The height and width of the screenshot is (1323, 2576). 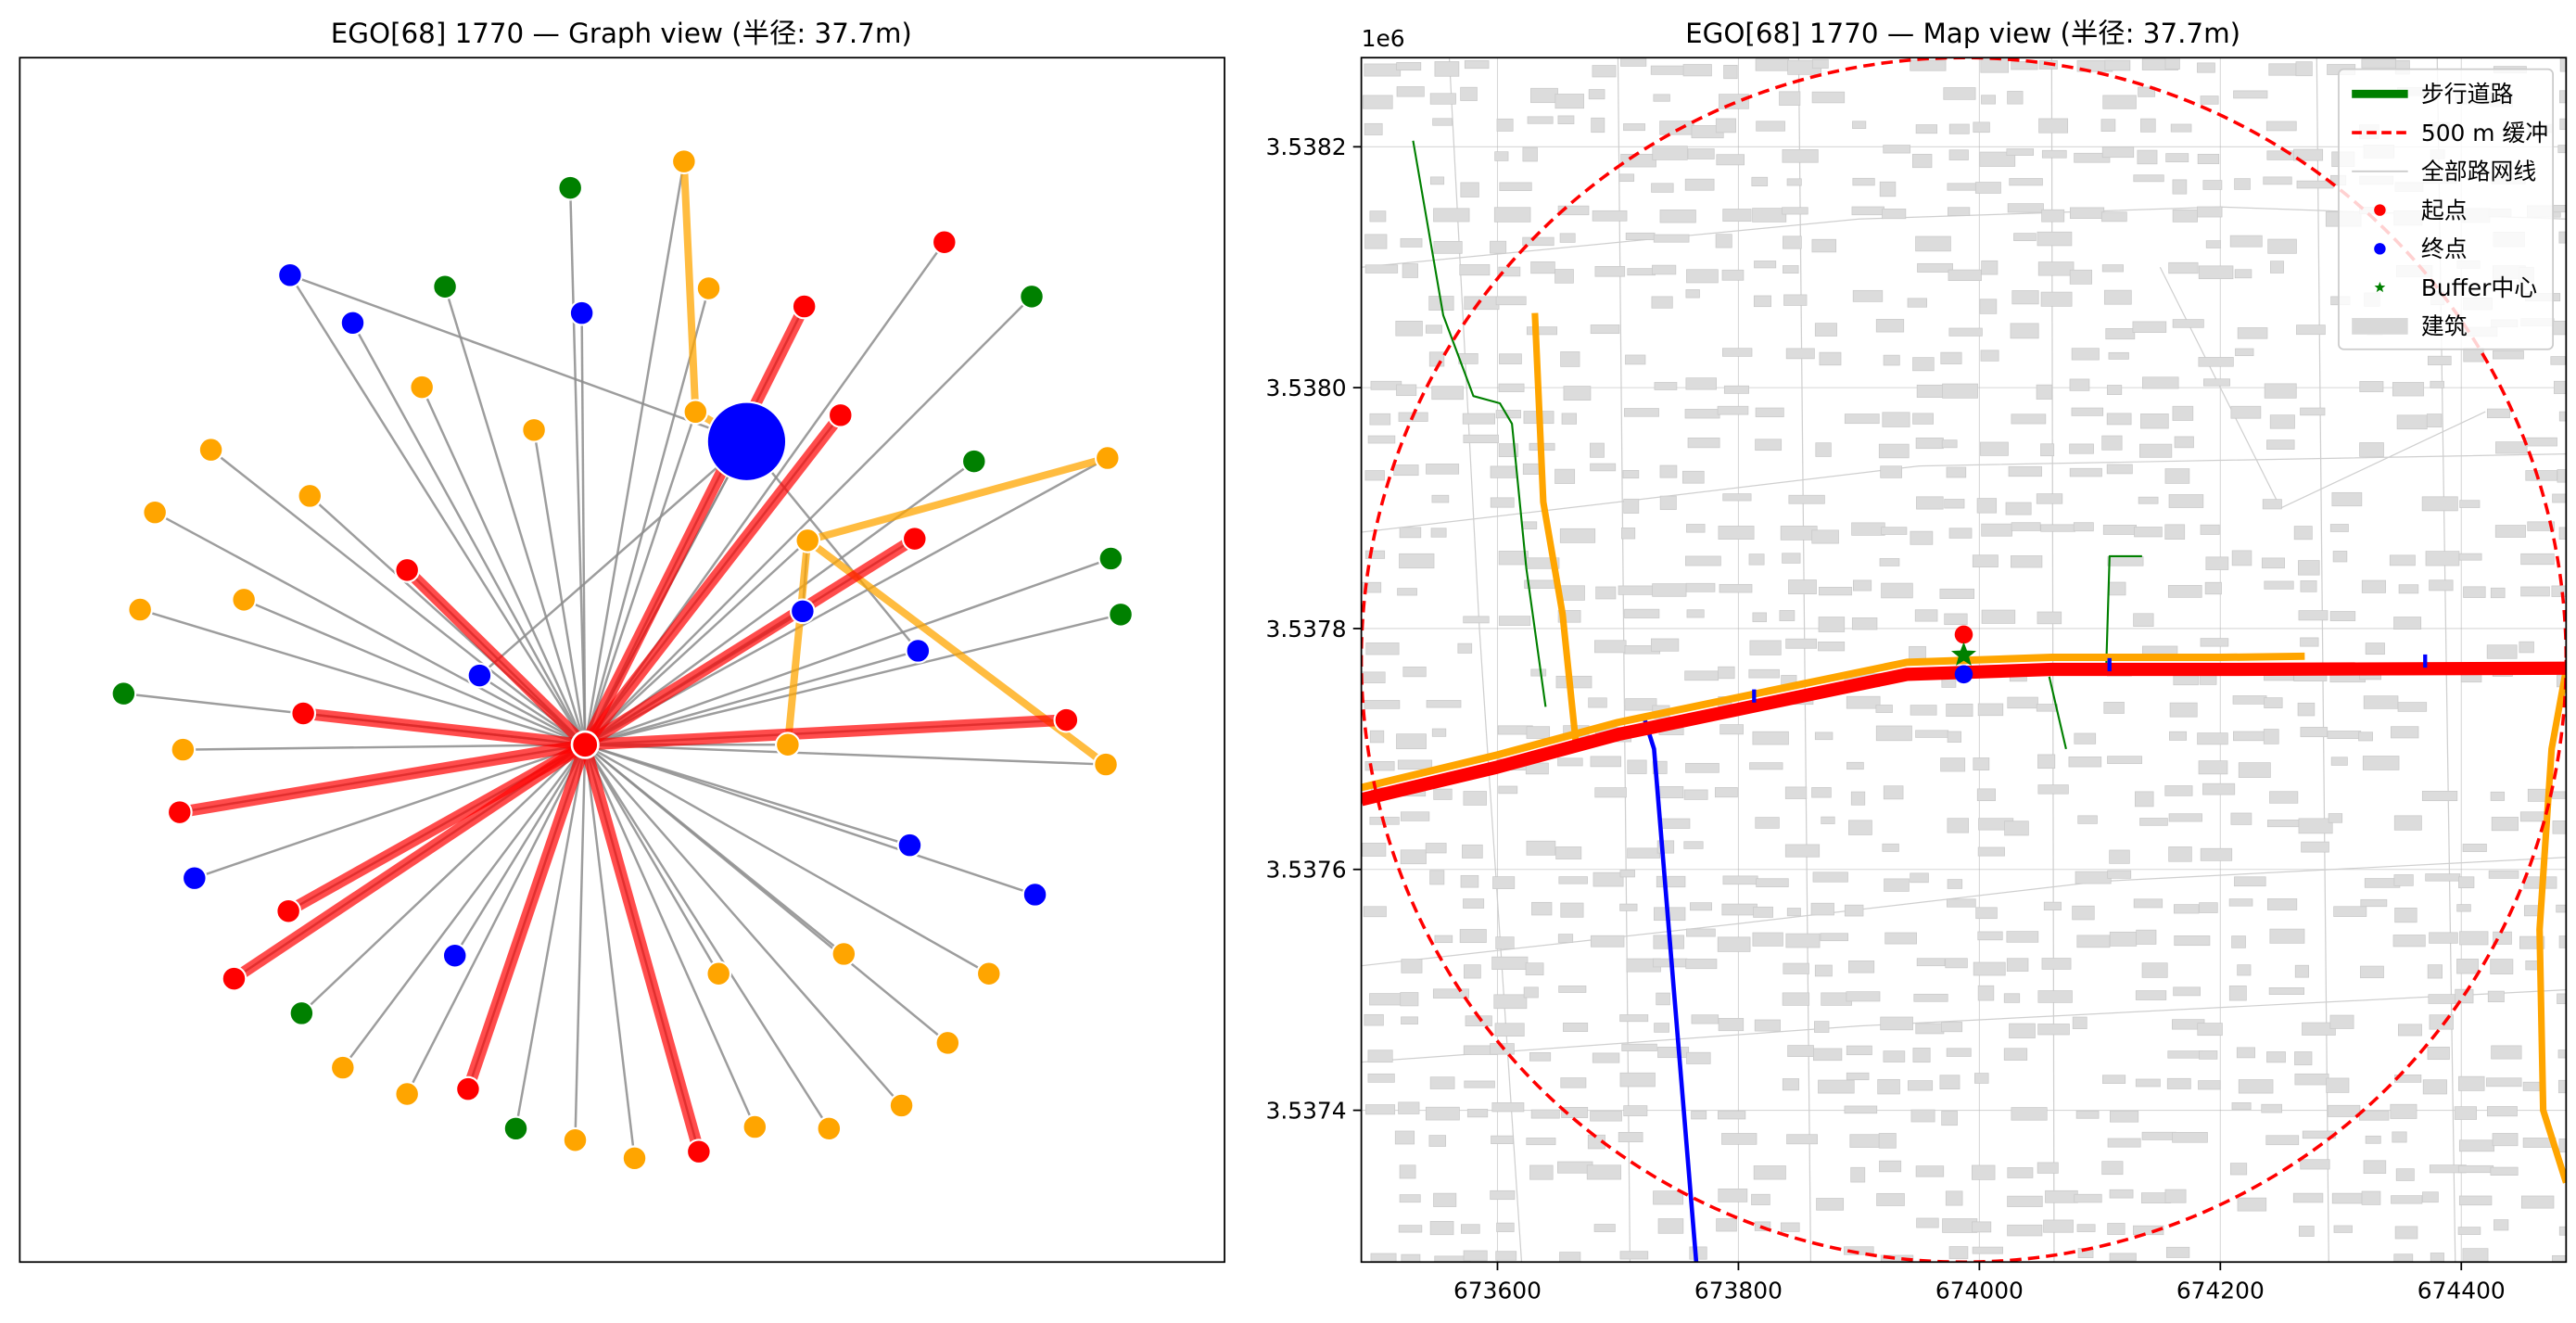 I want to click on map-title: EGO[68] 1770 — Map view (半径: 37.7m), so click(x=1962, y=33).